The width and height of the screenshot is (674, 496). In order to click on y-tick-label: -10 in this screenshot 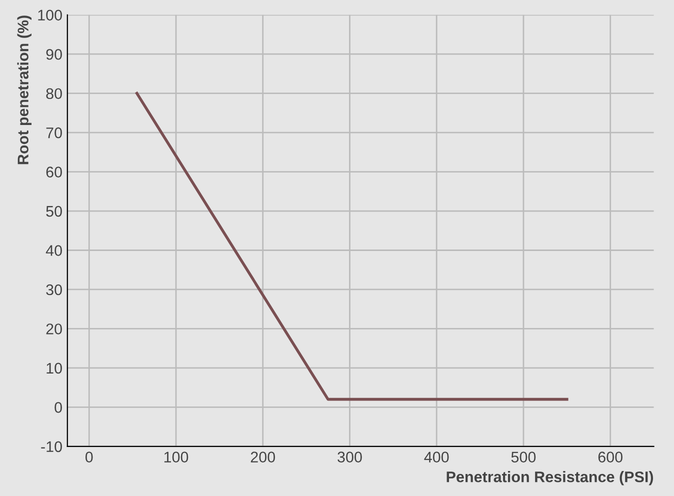, I will do `click(51, 446)`.